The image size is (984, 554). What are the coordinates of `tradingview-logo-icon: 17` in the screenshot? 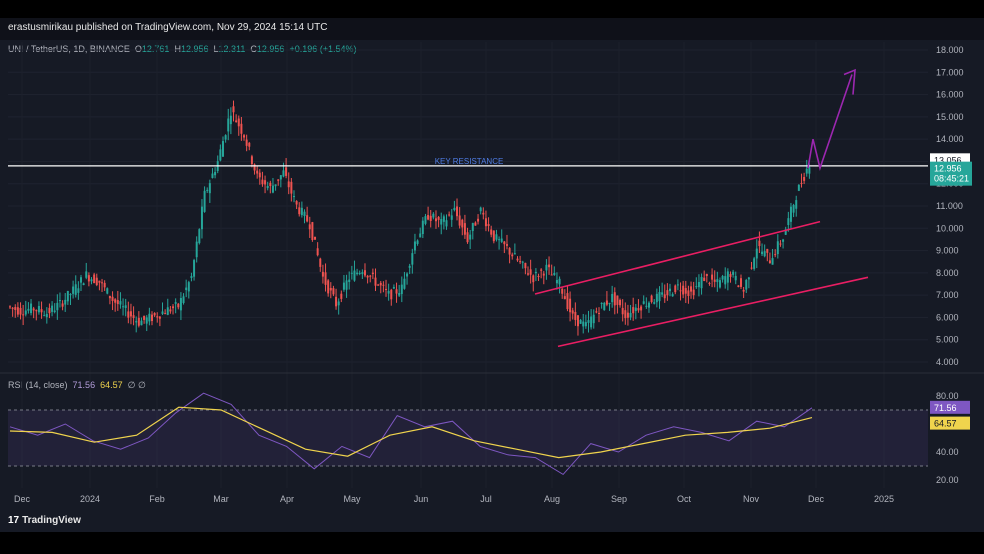 It's located at (14, 520).